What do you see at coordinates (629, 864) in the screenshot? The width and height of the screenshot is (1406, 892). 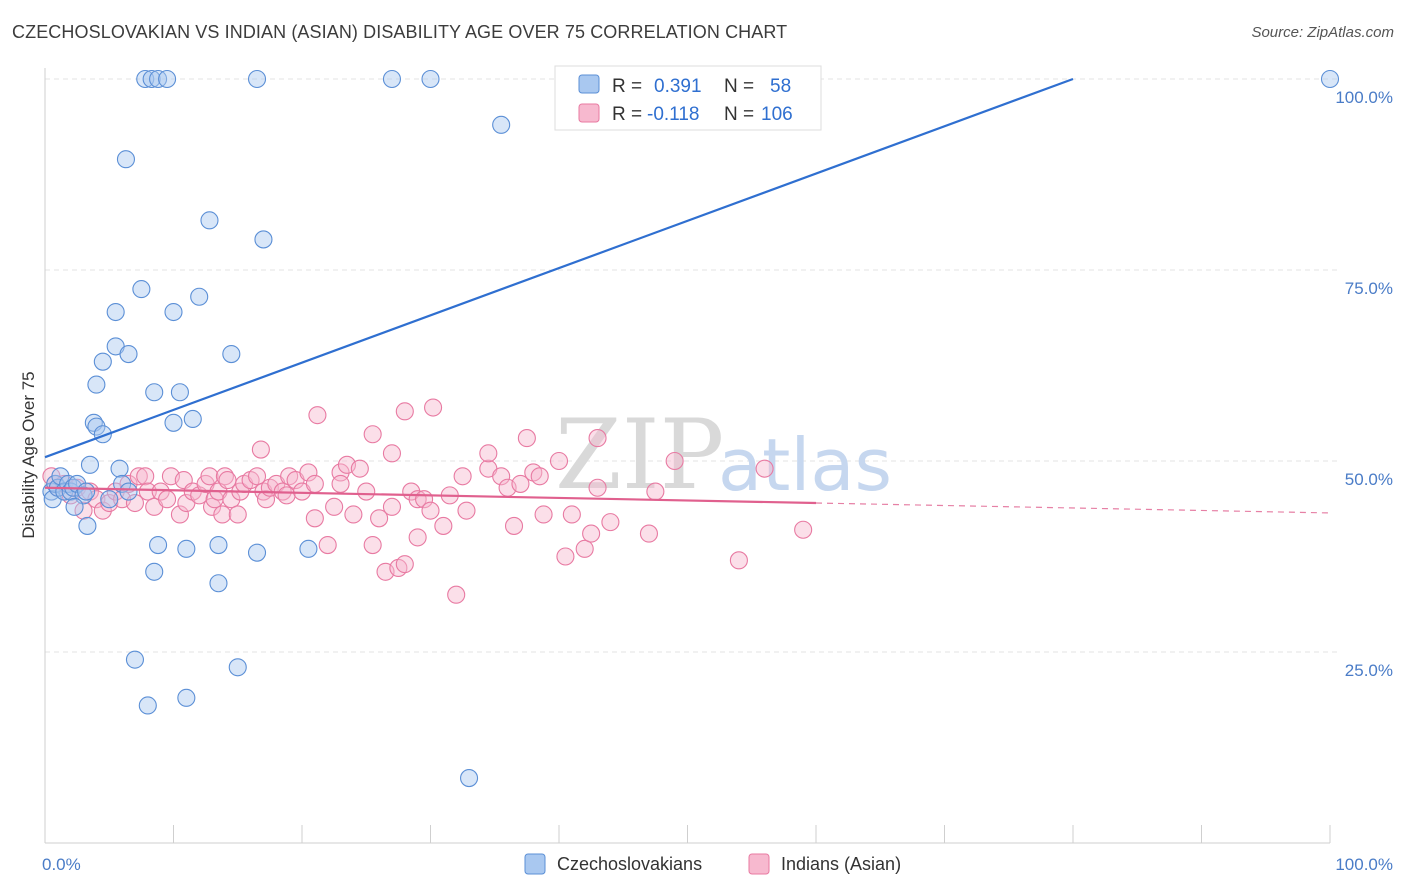 I see `bottom-legend-label-czechoslovakians: Czechoslovakians` at bounding box center [629, 864].